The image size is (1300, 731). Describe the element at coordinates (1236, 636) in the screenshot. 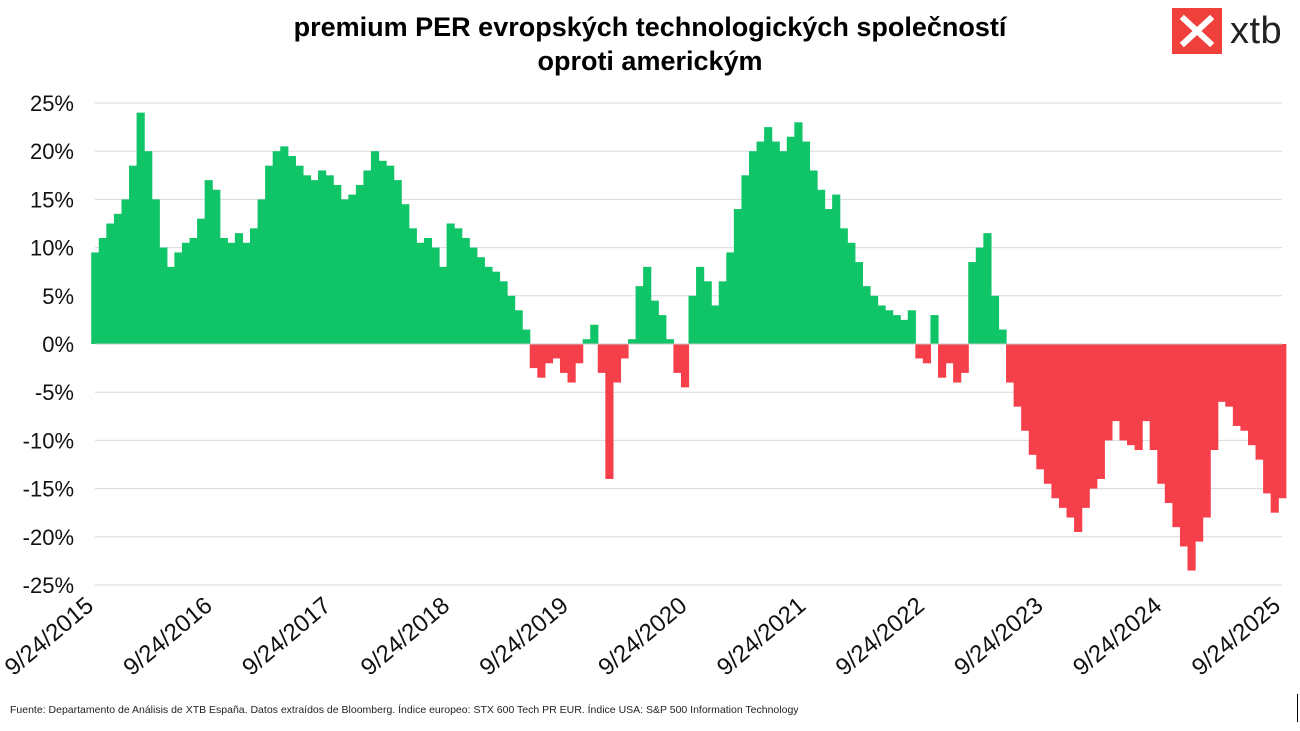

I see `x-tick-label: 9/24/2025` at that location.